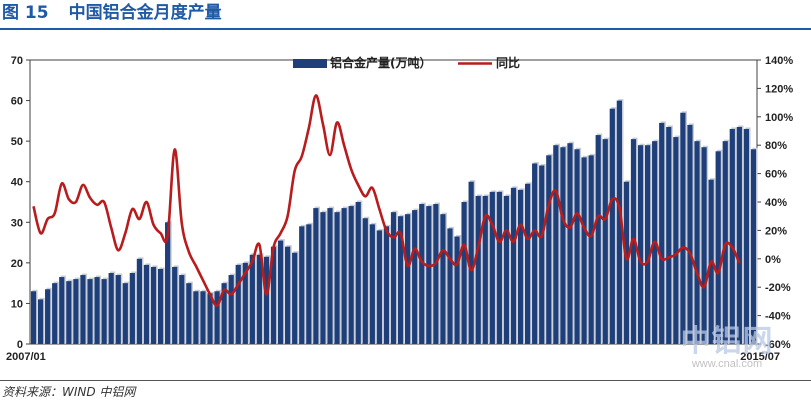 The height and width of the screenshot is (401, 811). What do you see at coordinates (17, 304) in the screenshot?
I see `left-axis-tick-label: 10` at bounding box center [17, 304].